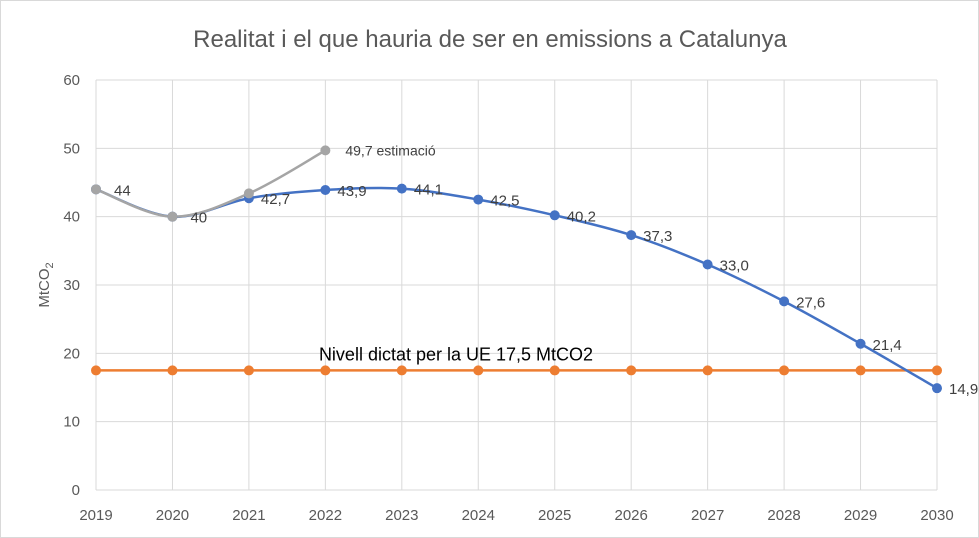  What do you see at coordinates (325, 515) in the screenshot?
I see `x-tick-label: 2022` at bounding box center [325, 515].